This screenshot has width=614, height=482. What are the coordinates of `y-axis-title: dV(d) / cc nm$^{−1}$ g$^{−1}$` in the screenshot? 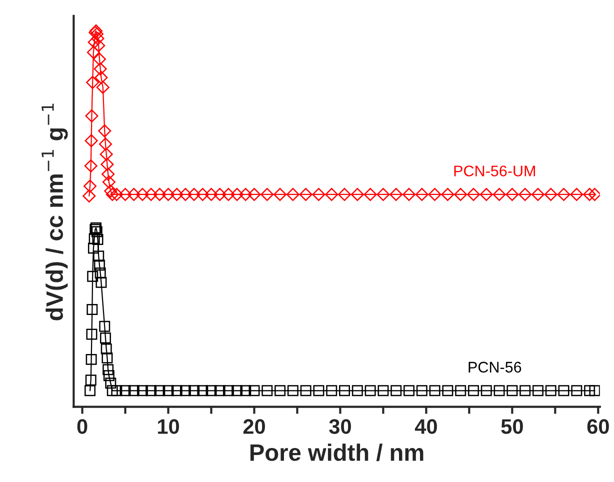 It's located at (55, 212).